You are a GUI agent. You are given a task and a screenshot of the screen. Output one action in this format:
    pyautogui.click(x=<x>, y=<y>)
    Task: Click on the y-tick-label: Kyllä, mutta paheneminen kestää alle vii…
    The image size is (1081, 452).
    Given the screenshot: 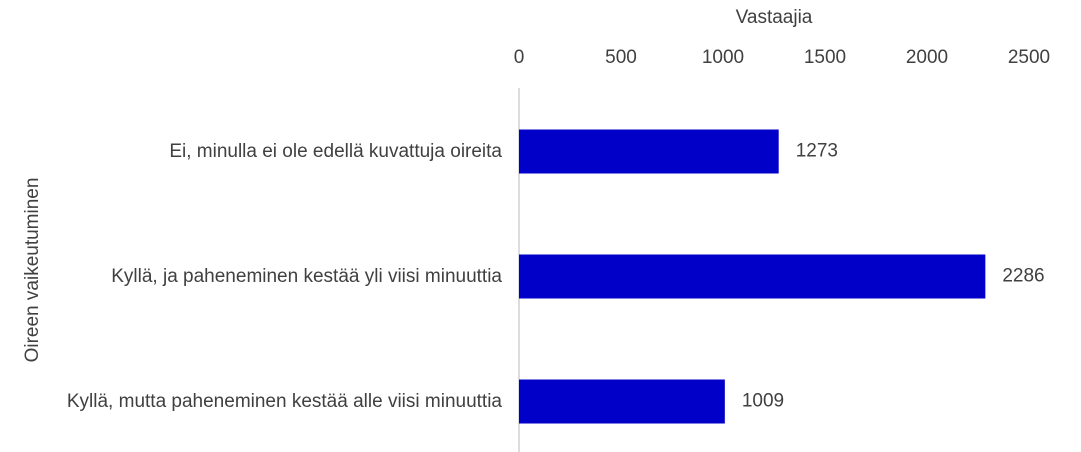 What is the action you would take?
    pyautogui.click(x=284, y=401)
    